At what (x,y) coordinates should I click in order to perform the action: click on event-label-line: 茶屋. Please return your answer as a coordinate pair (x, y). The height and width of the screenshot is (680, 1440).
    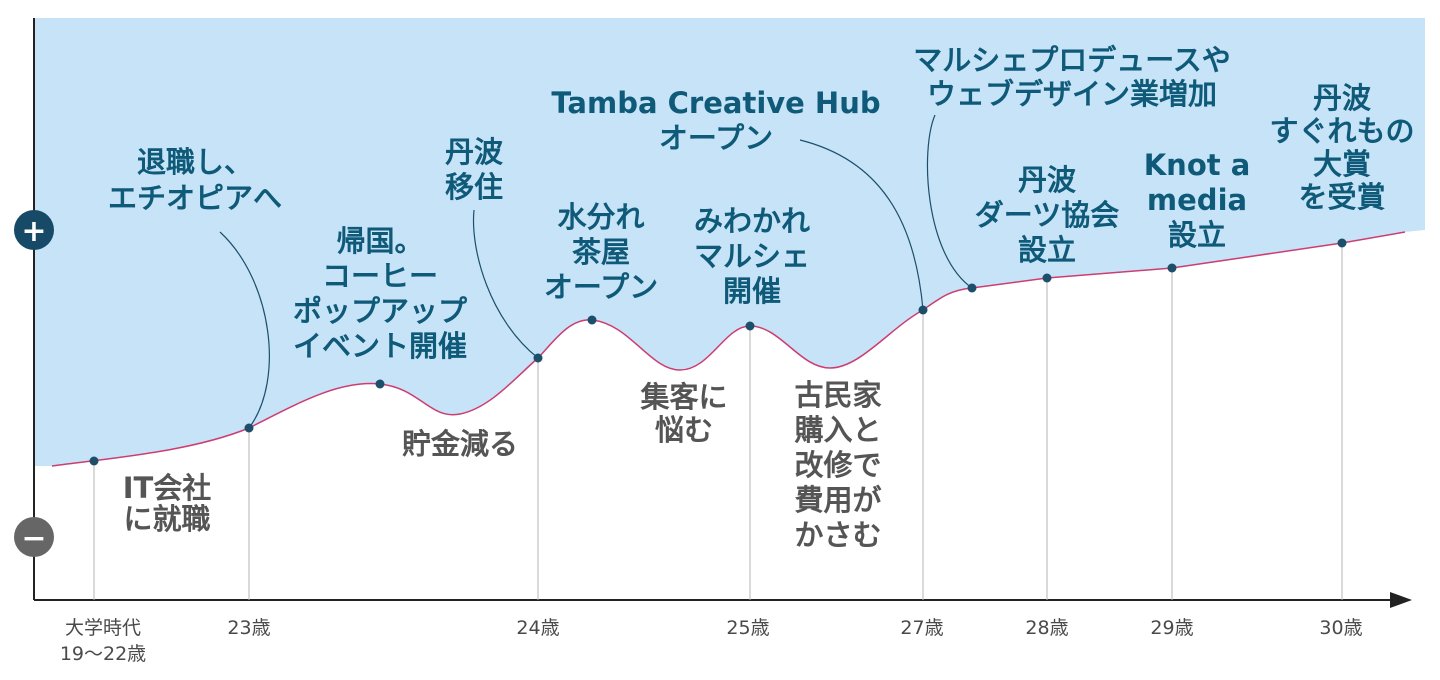
    Looking at the image, I should click on (601, 252).